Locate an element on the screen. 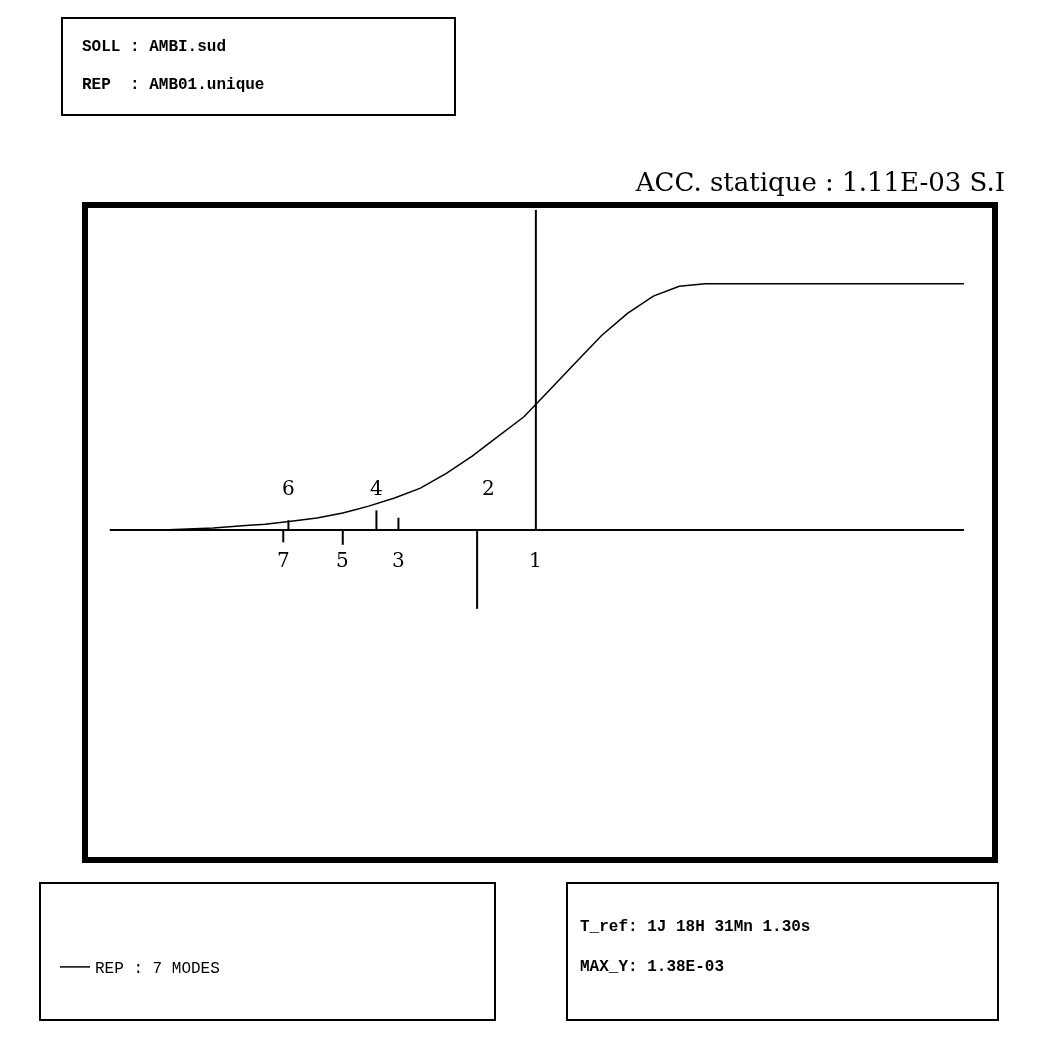  text: REP : AMB01.unique is located at coordinates (173, 85).